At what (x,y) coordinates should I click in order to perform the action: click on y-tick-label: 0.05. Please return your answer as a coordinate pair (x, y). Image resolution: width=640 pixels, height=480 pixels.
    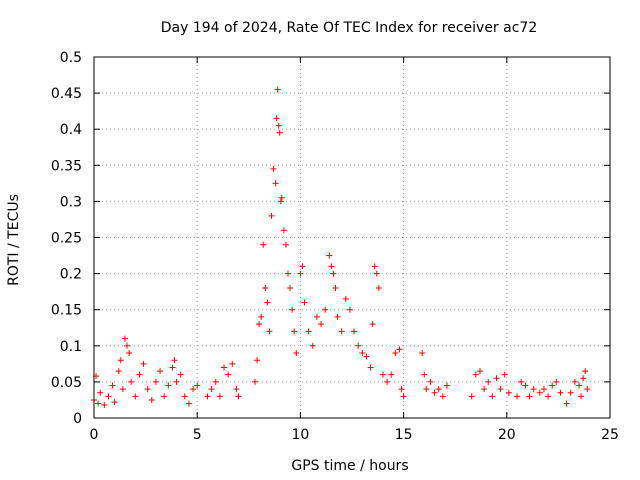
    Looking at the image, I should click on (66, 383).